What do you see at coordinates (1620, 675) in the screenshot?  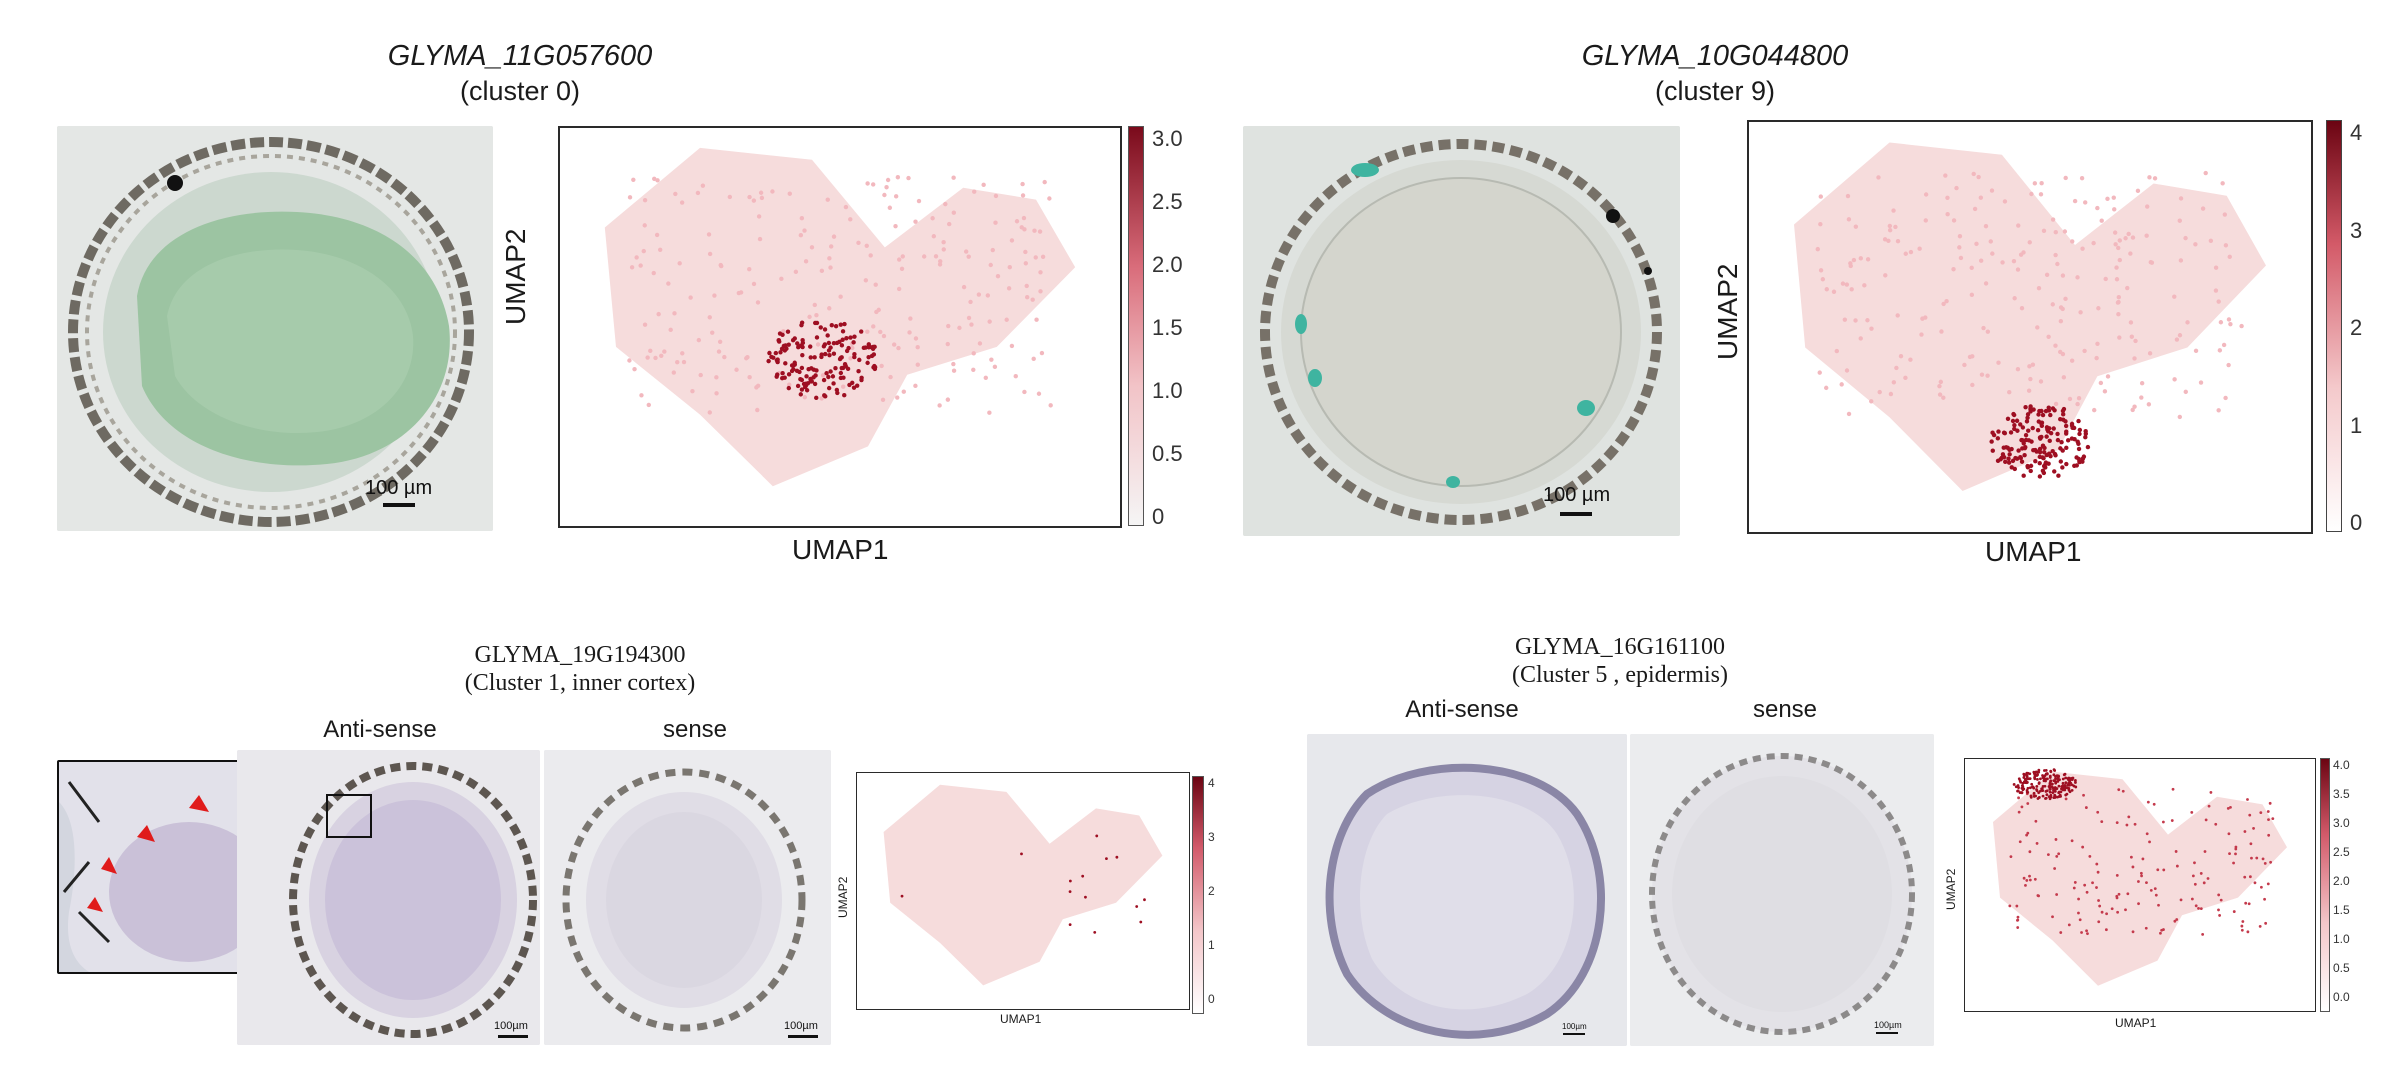 I see `cluster-subtitle: (Cluster 5 , epidermis)` at bounding box center [1620, 675].